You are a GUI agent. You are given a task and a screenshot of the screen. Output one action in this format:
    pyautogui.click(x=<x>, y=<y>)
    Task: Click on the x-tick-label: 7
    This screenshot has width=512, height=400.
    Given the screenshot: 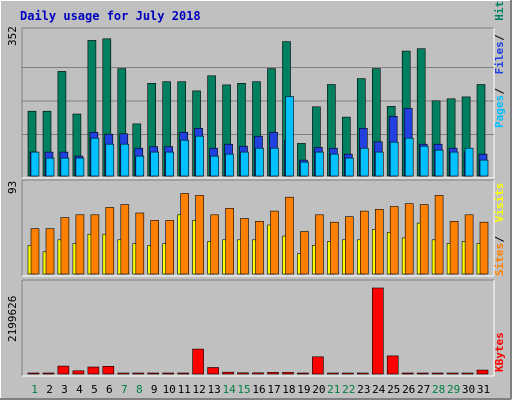 What is the action you would take?
    pyautogui.click(x=124, y=389)
    